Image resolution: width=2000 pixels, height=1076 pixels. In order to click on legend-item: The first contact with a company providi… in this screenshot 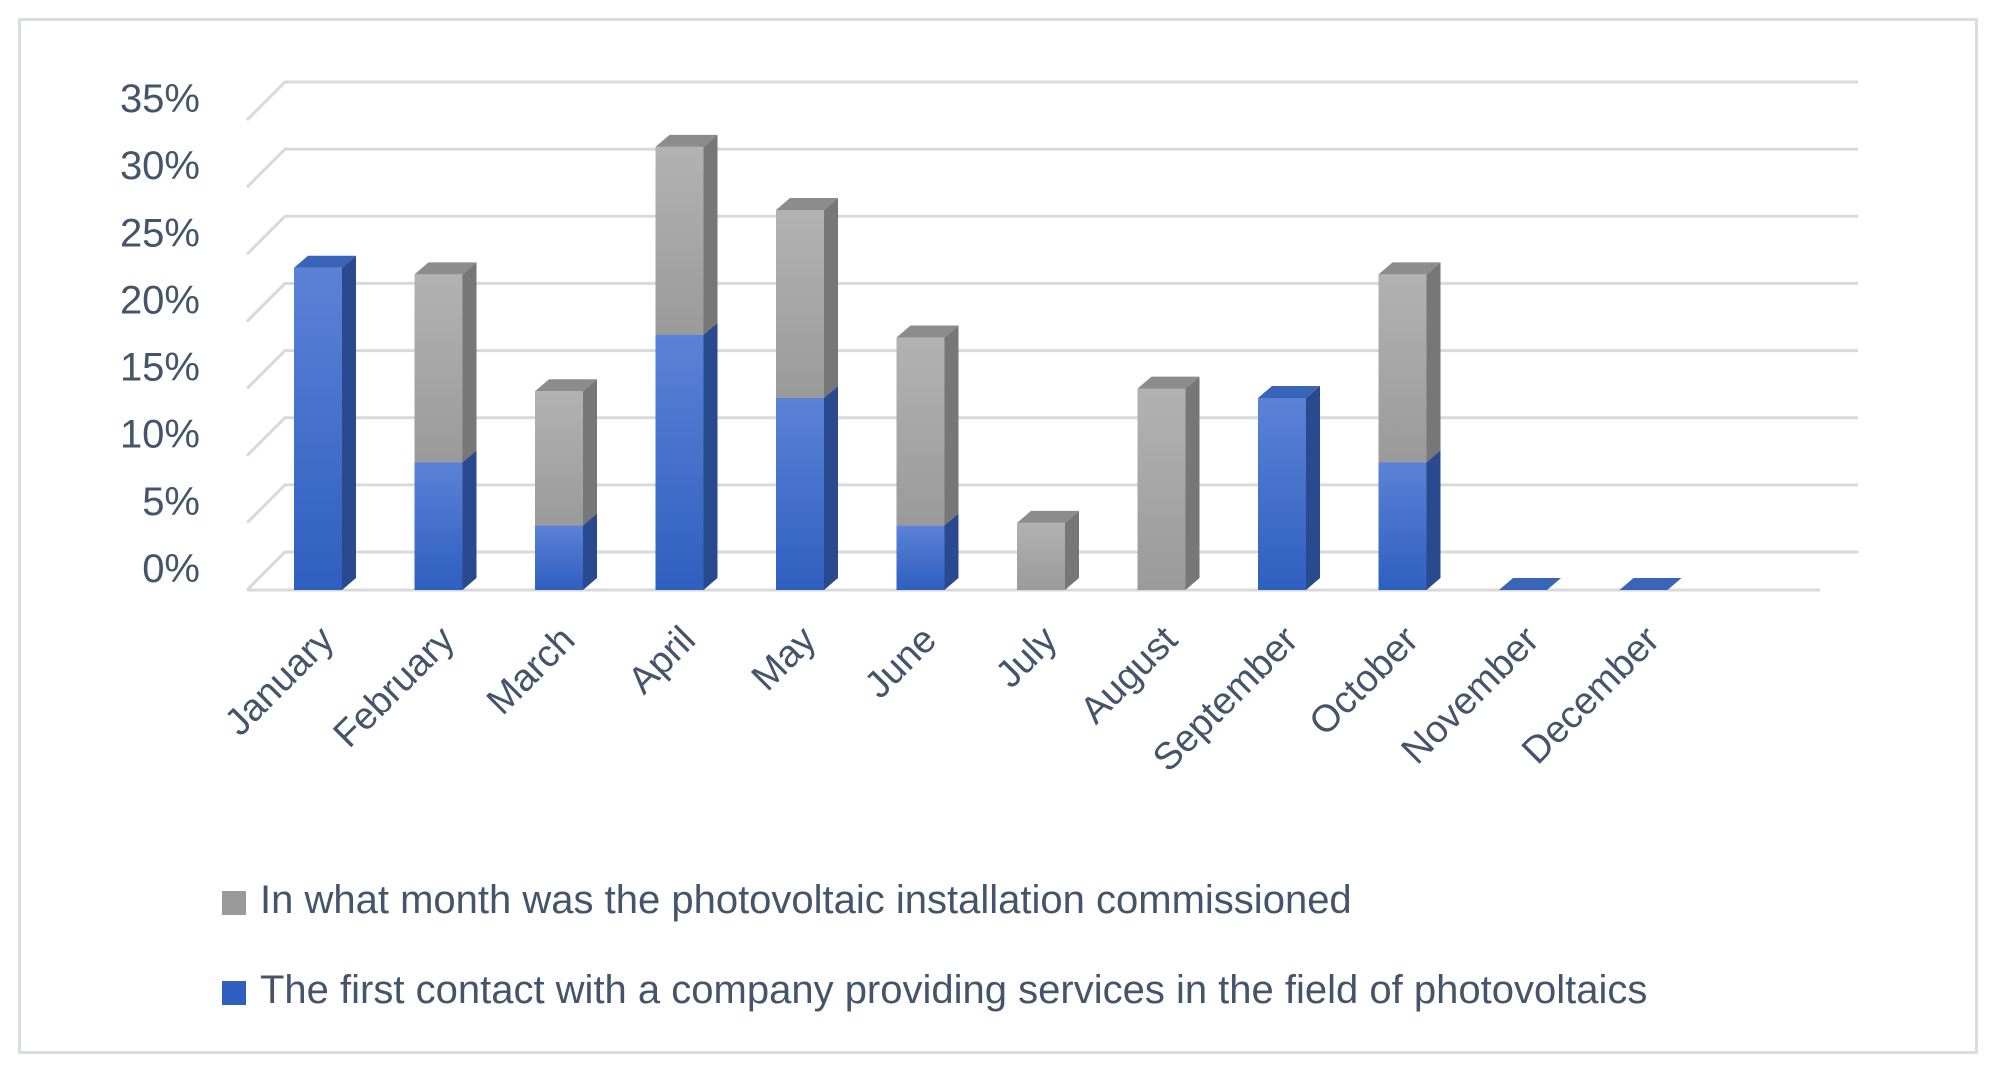, I will do `click(934, 990)`.